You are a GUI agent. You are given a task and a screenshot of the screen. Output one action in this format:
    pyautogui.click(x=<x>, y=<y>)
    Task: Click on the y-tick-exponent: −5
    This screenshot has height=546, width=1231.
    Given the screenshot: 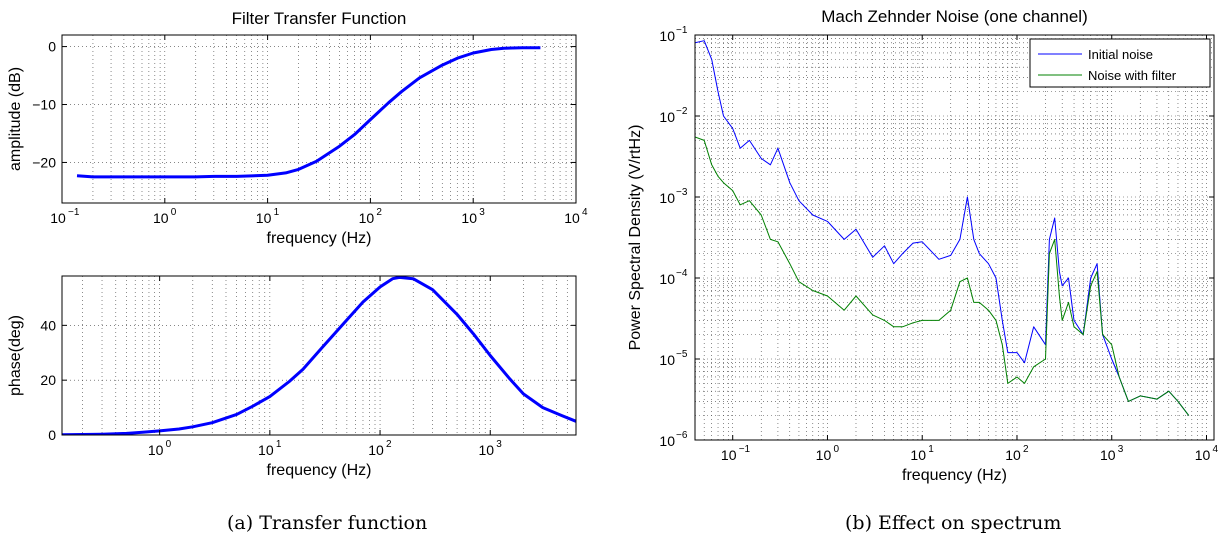 What is the action you would take?
    pyautogui.click(x=682, y=354)
    